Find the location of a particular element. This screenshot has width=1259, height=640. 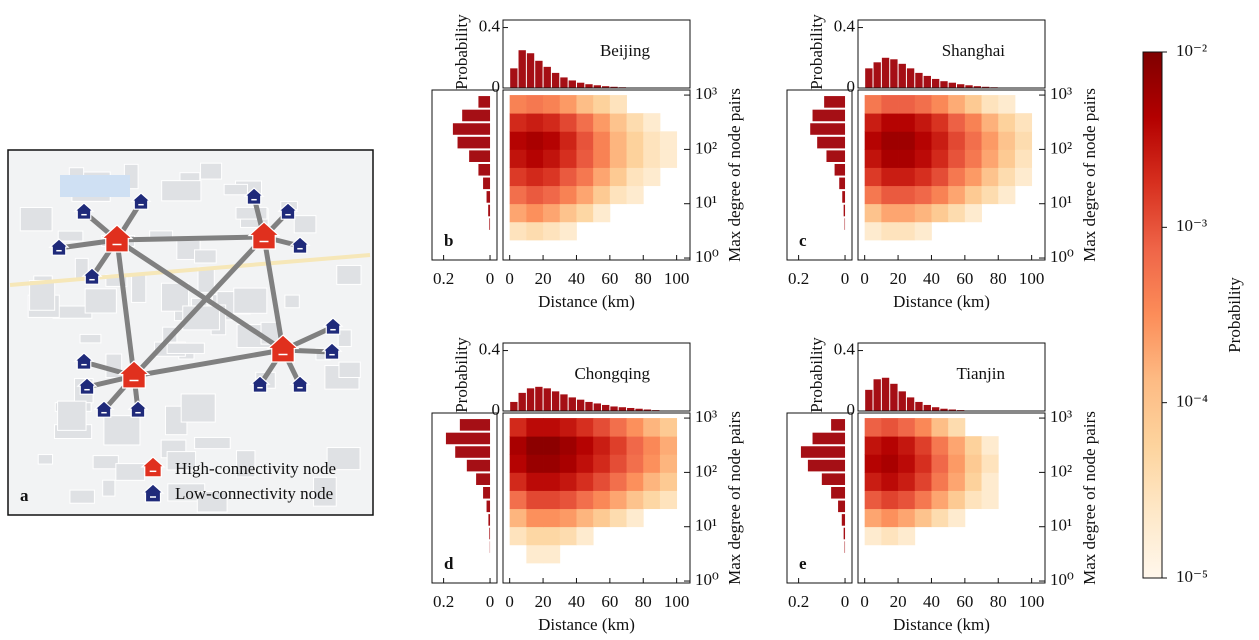

hist-y-label: Probability is located at coordinates (816, 375).